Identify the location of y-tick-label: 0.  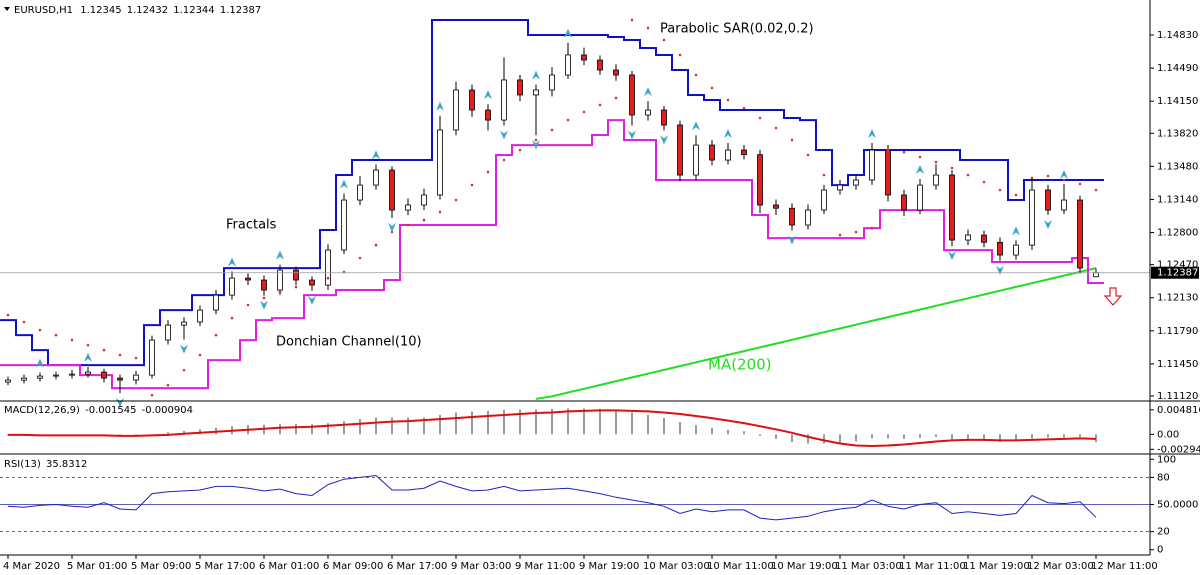
(1160, 550).